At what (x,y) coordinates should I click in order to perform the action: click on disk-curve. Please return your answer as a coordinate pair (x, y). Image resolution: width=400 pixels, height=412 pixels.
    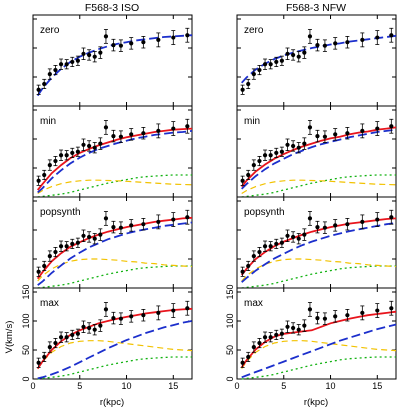
    Looking at the image, I should click on (319, 270).